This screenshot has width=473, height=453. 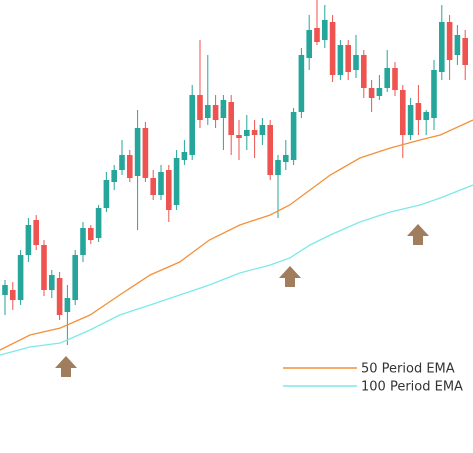 What do you see at coordinates (412, 387) in the screenshot?
I see `legend-label: 100 Period EMA` at bounding box center [412, 387].